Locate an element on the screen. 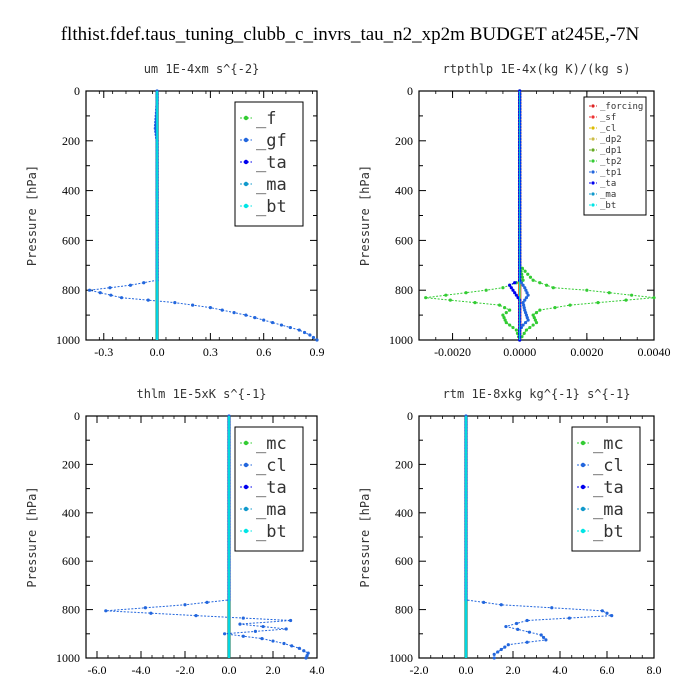  x-tick-label: -6.0 is located at coordinates (97, 670).